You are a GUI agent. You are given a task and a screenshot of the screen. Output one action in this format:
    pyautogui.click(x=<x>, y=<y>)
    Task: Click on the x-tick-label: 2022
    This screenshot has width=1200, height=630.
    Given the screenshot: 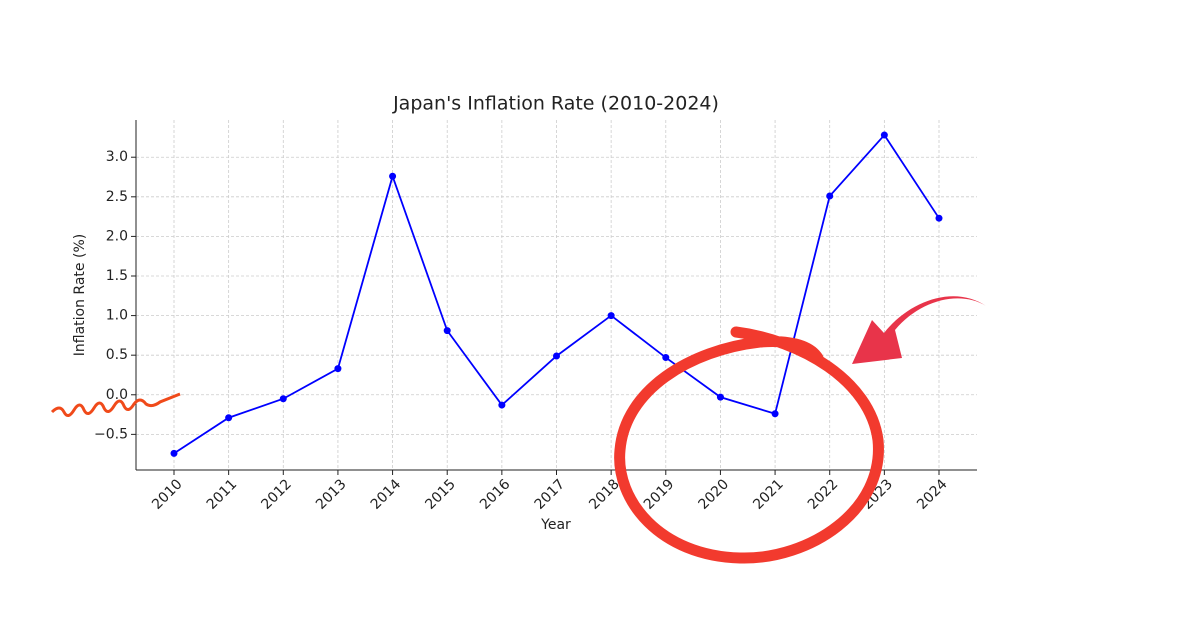 What is the action you would take?
    pyautogui.click(x=823, y=494)
    